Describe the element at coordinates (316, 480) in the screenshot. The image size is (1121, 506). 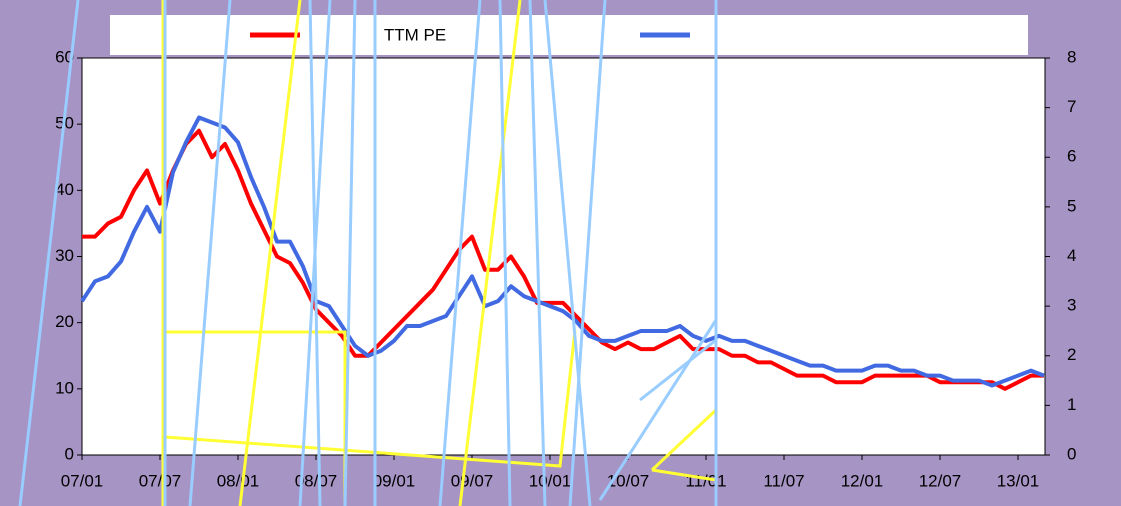
I see `x-tick-label: 08/07` at that location.